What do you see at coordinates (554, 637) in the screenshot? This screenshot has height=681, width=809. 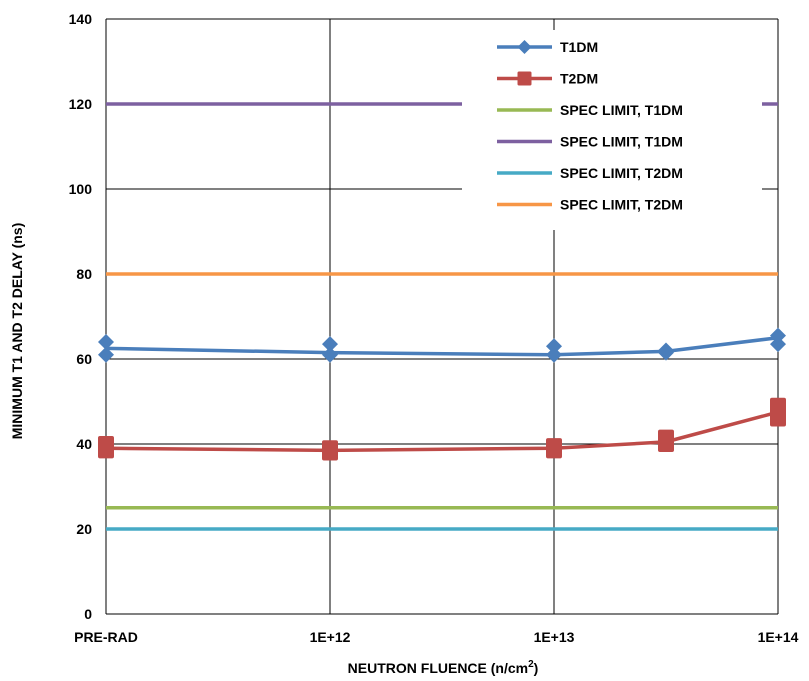 I see `x-tick-label: 1E+13` at bounding box center [554, 637].